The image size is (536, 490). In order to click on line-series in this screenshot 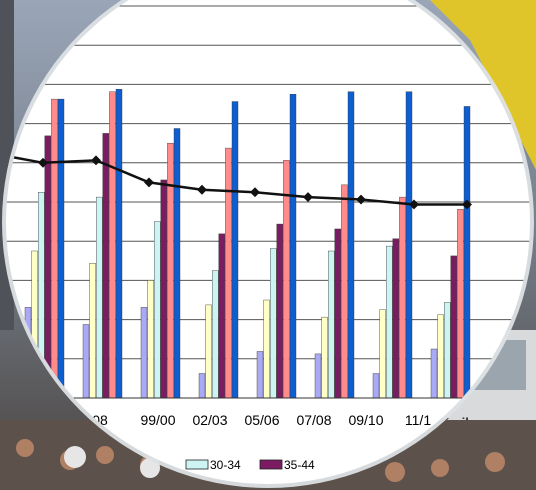, I will do `click(236, 178)`.